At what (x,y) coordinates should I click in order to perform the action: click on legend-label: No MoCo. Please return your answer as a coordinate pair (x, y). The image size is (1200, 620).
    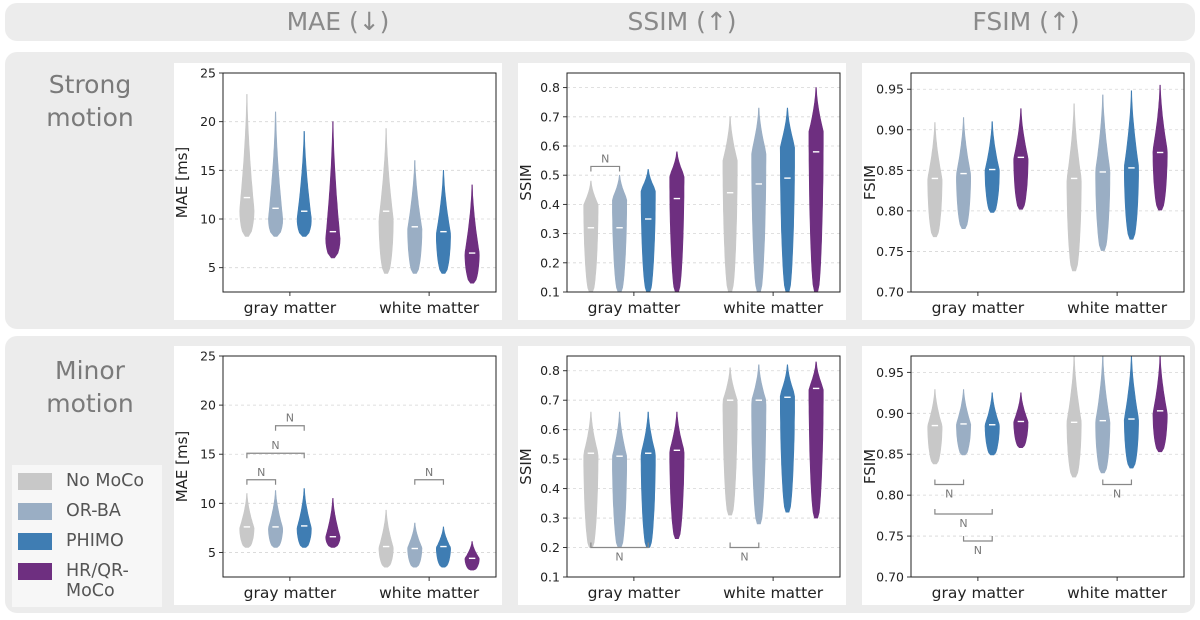
    Looking at the image, I should click on (105, 481).